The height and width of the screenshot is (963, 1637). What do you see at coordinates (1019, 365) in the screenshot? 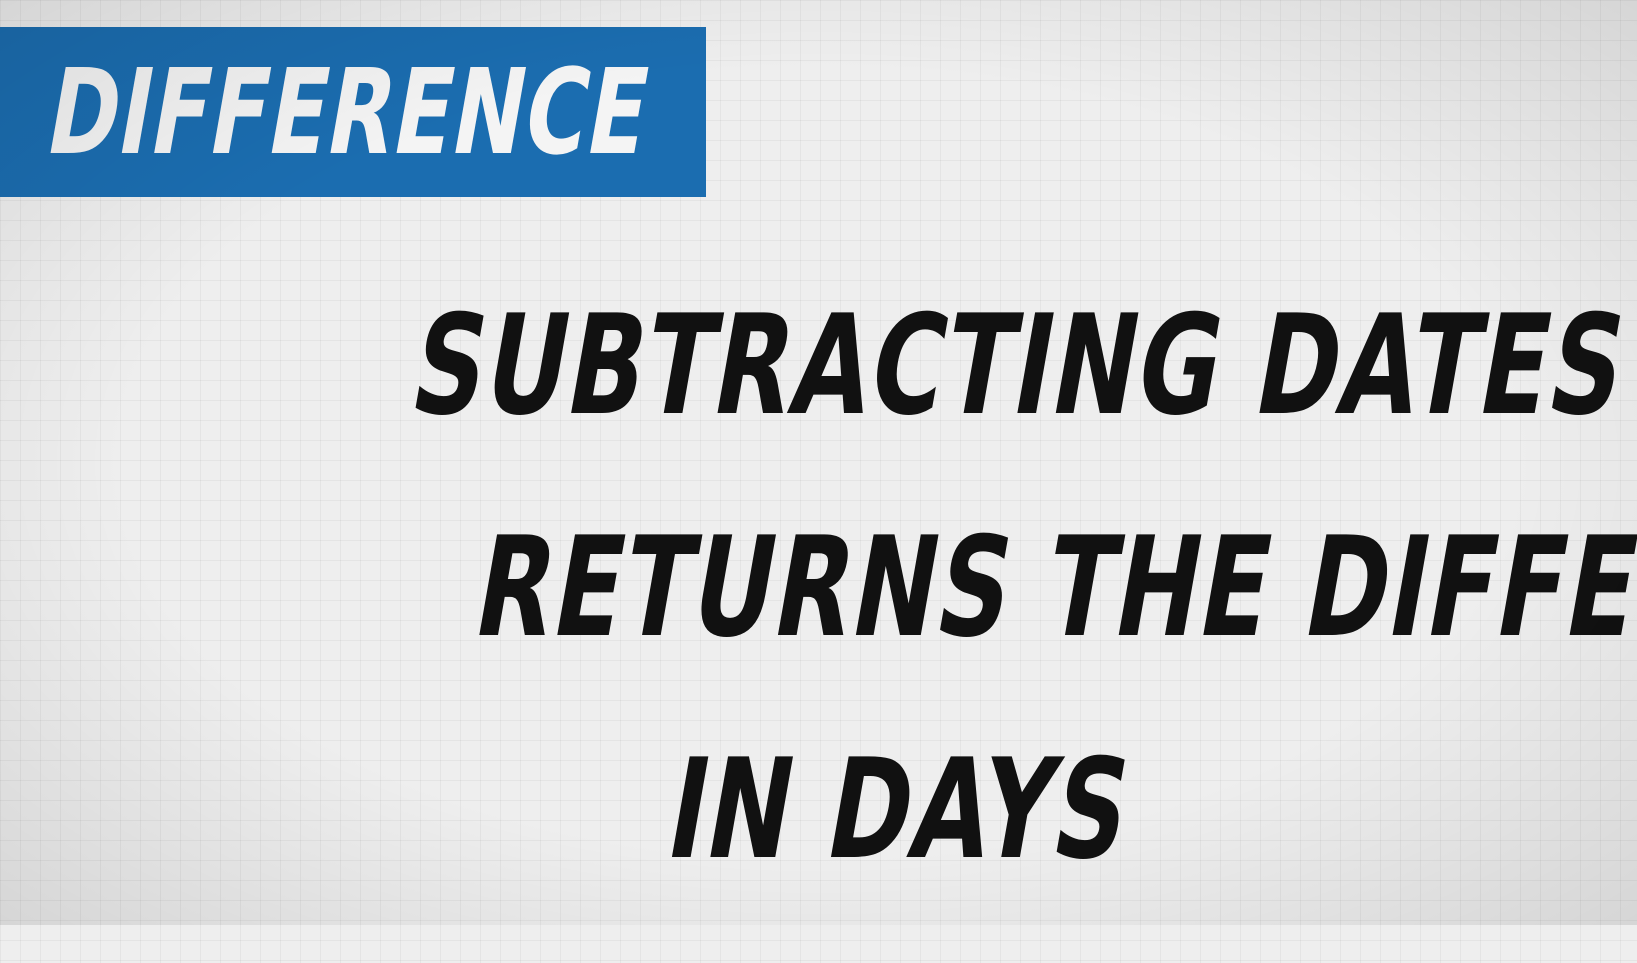
I see `statement-line-text: SUBTRACTING DATES` at bounding box center [1019, 365].